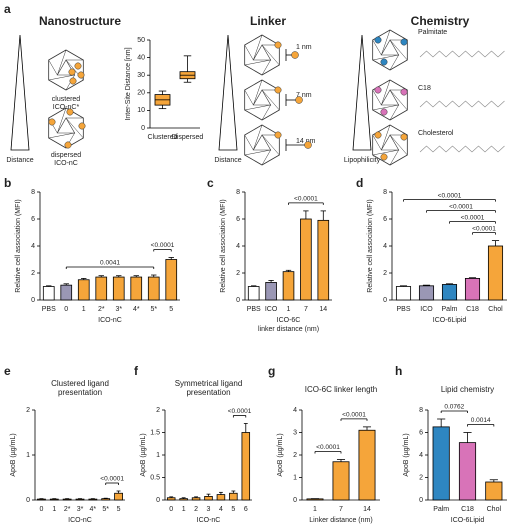 The width and height of the screenshot is (520, 529). Describe the element at coordinates (462, 104) in the screenshot. I see `lipid-structure` at that location.